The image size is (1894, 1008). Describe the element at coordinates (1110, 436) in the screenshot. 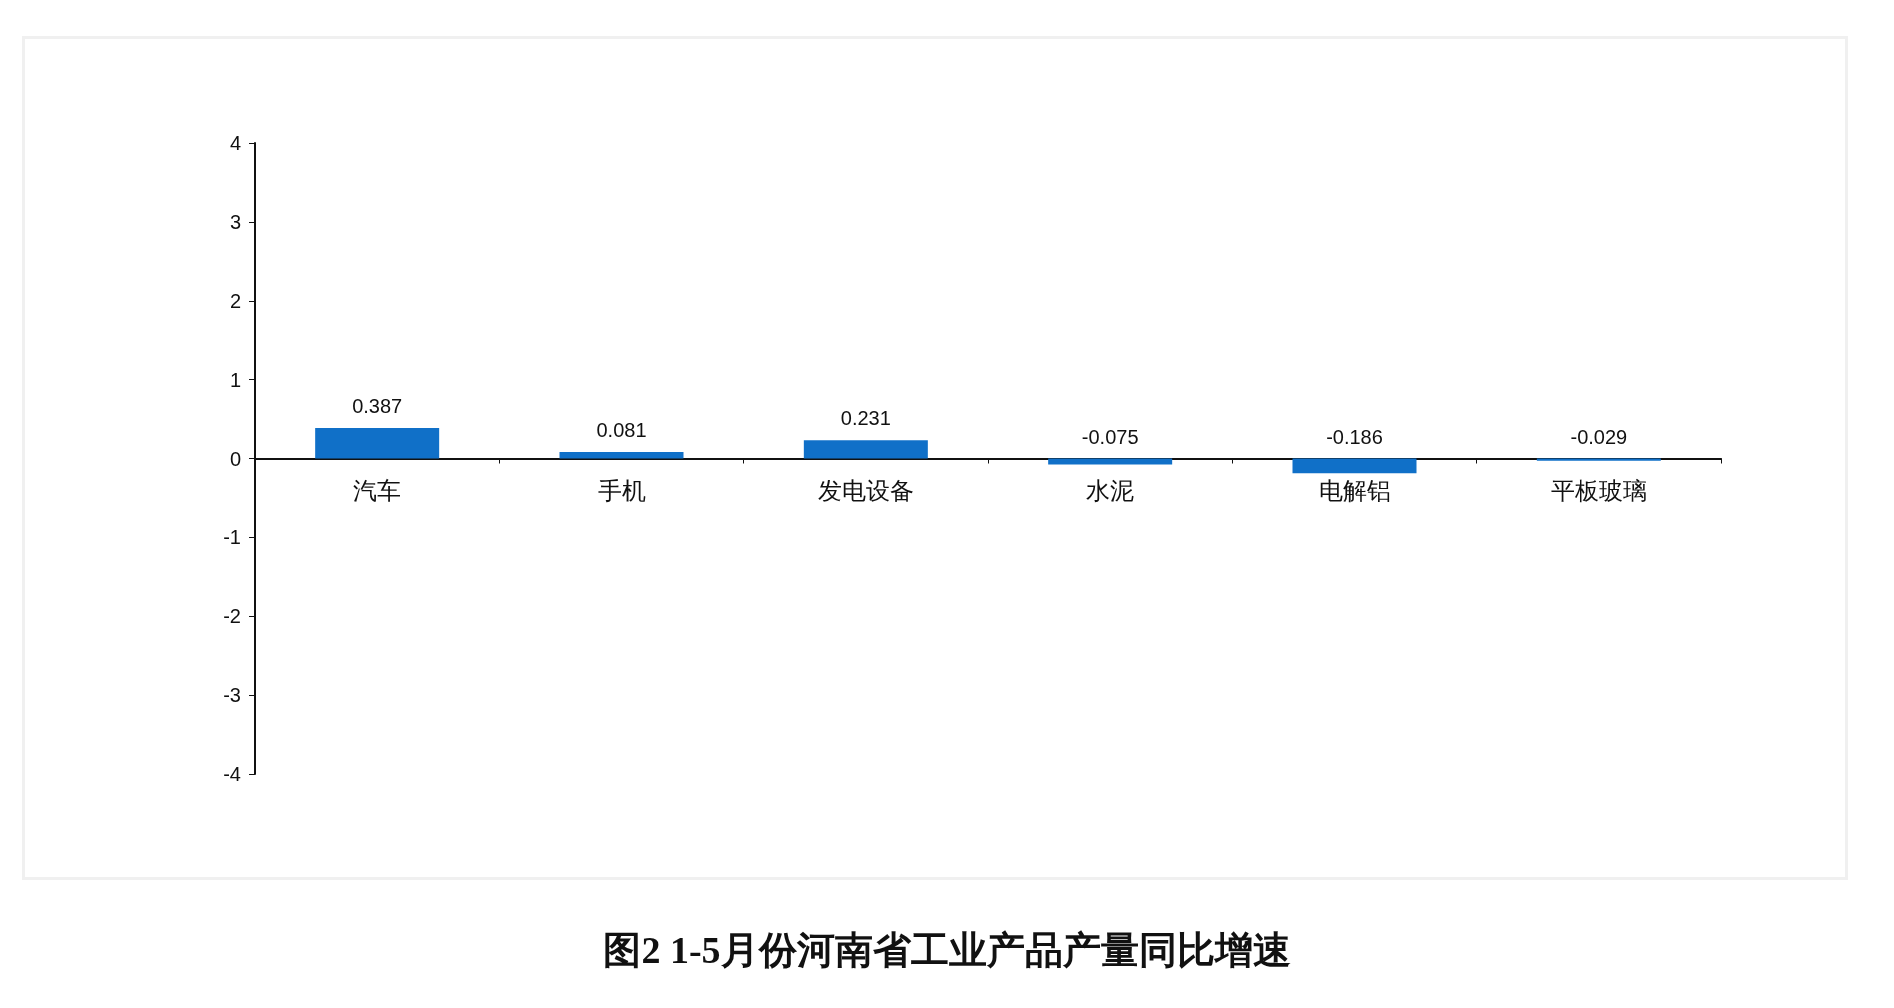

I see `data-label: -0.075` at that location.